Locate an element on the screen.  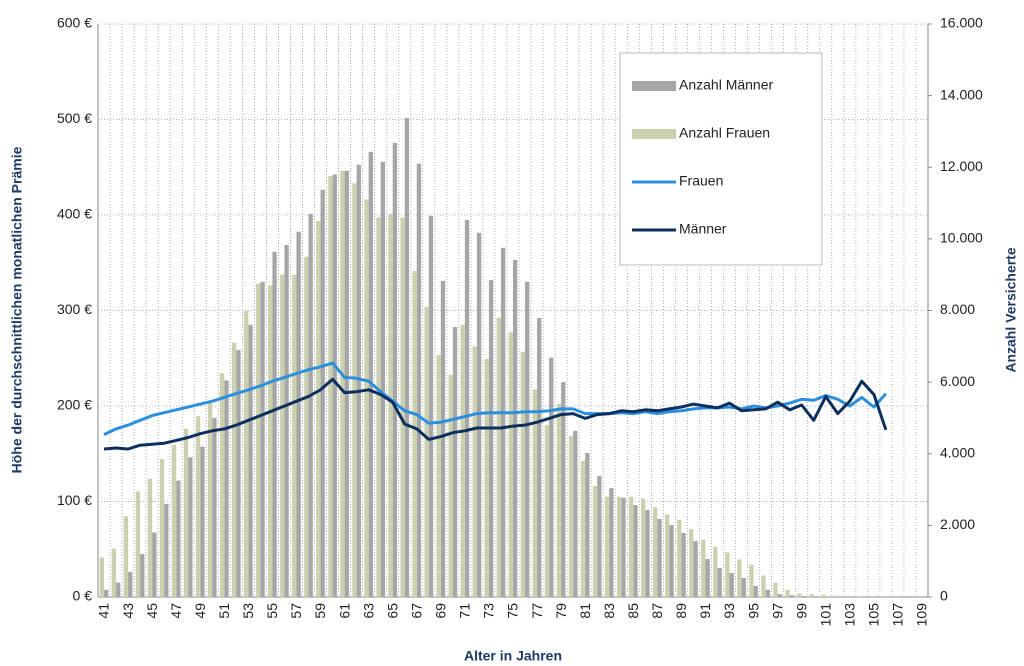
x-tick-label: 57 is located at coordinates (296, 611).